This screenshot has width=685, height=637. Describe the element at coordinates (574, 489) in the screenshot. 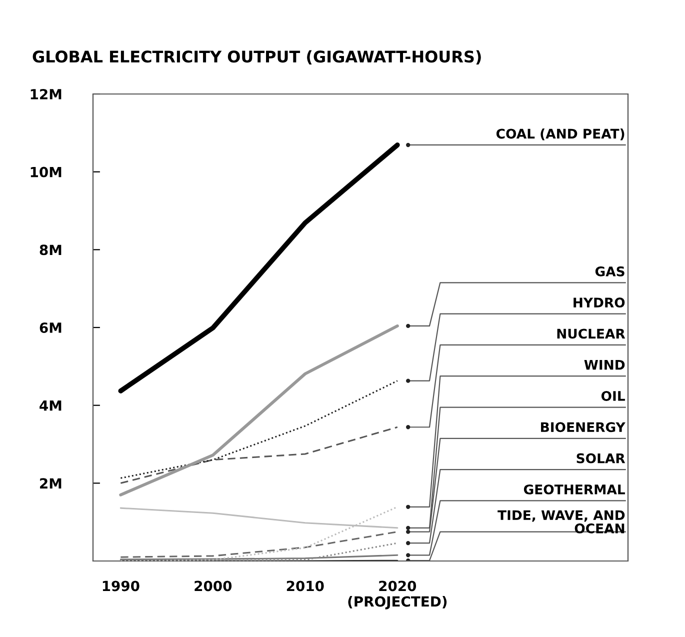

I see `text: GEOTHERMAL` at that location.